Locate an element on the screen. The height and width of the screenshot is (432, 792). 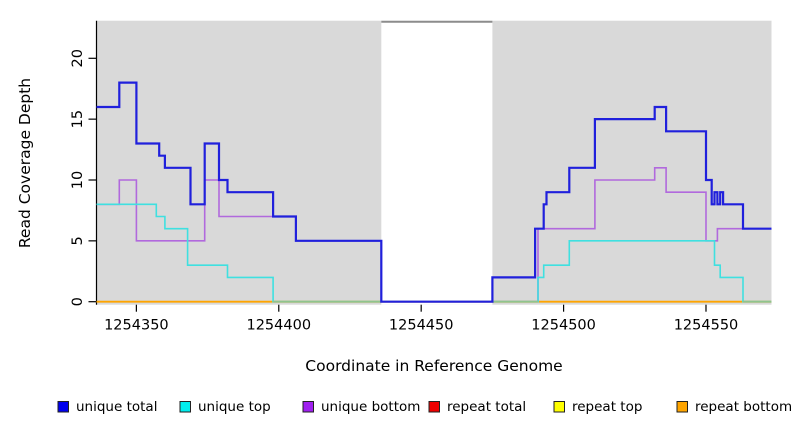
legend-swatch-unique-bottom is located at coordinates (308, 407).